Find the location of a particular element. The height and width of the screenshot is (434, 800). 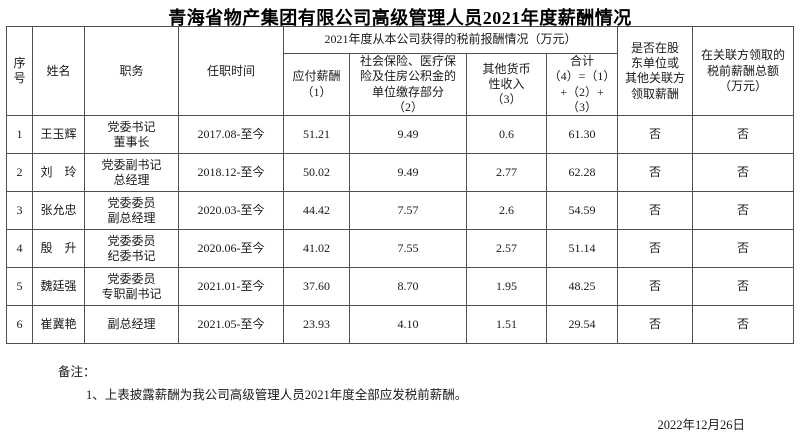

cell-name: 魏廷强 is located at coordinates (58, 287).